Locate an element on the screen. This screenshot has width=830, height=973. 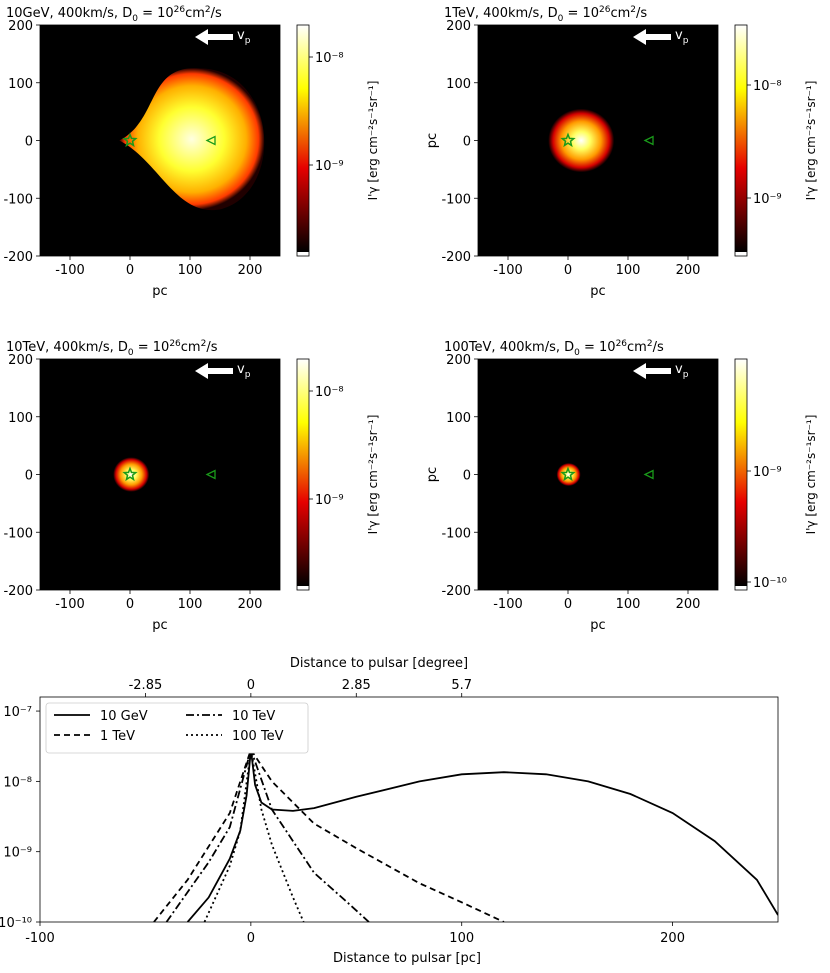
y-tick-label: 10⁻⁷ is located at coordinates (17, 712).